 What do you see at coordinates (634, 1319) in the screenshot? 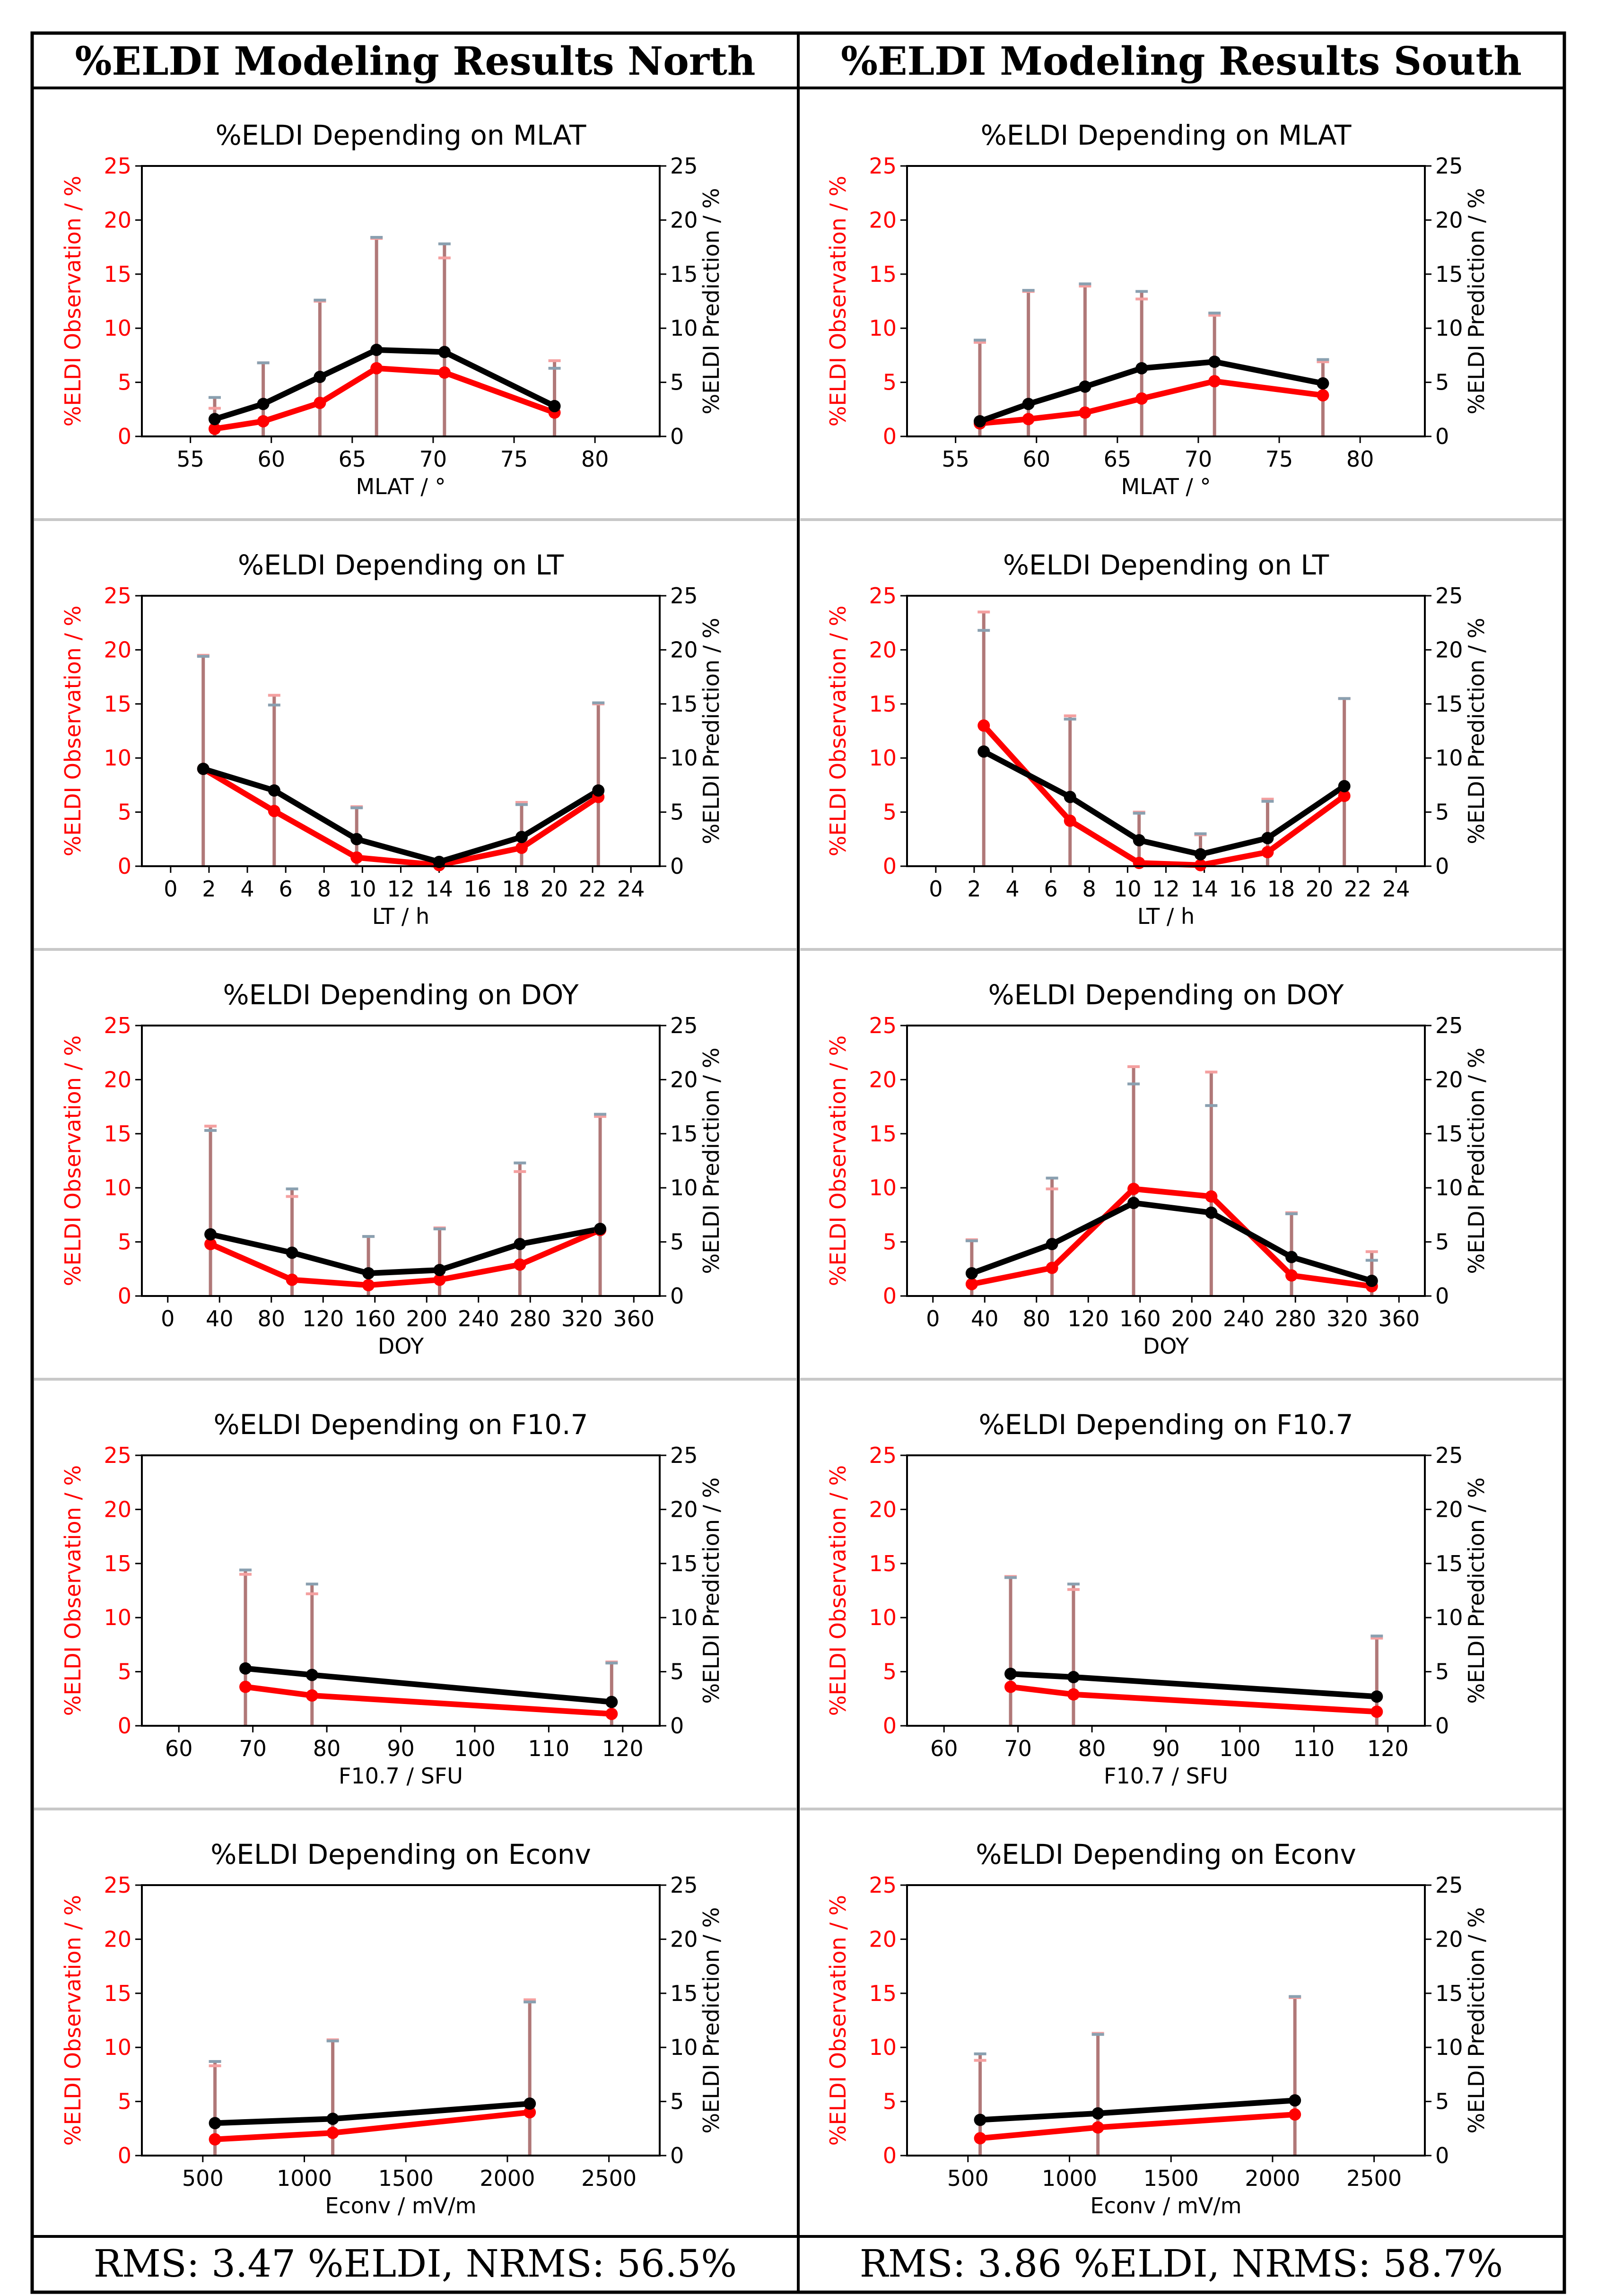
I see `x-tick-label: 360` at bounding box center [634, 1319].